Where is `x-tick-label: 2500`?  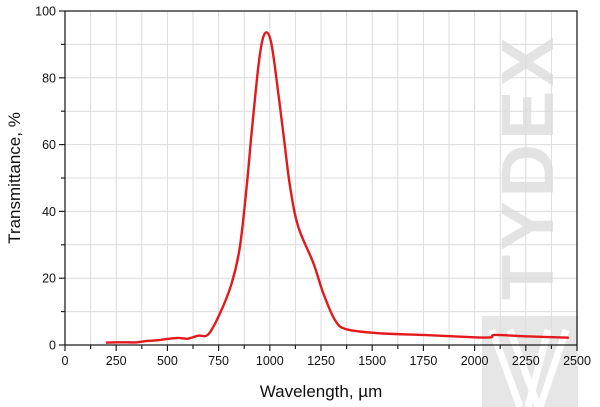 x-tick-label: 2500 is located at coordinates (577, 361).